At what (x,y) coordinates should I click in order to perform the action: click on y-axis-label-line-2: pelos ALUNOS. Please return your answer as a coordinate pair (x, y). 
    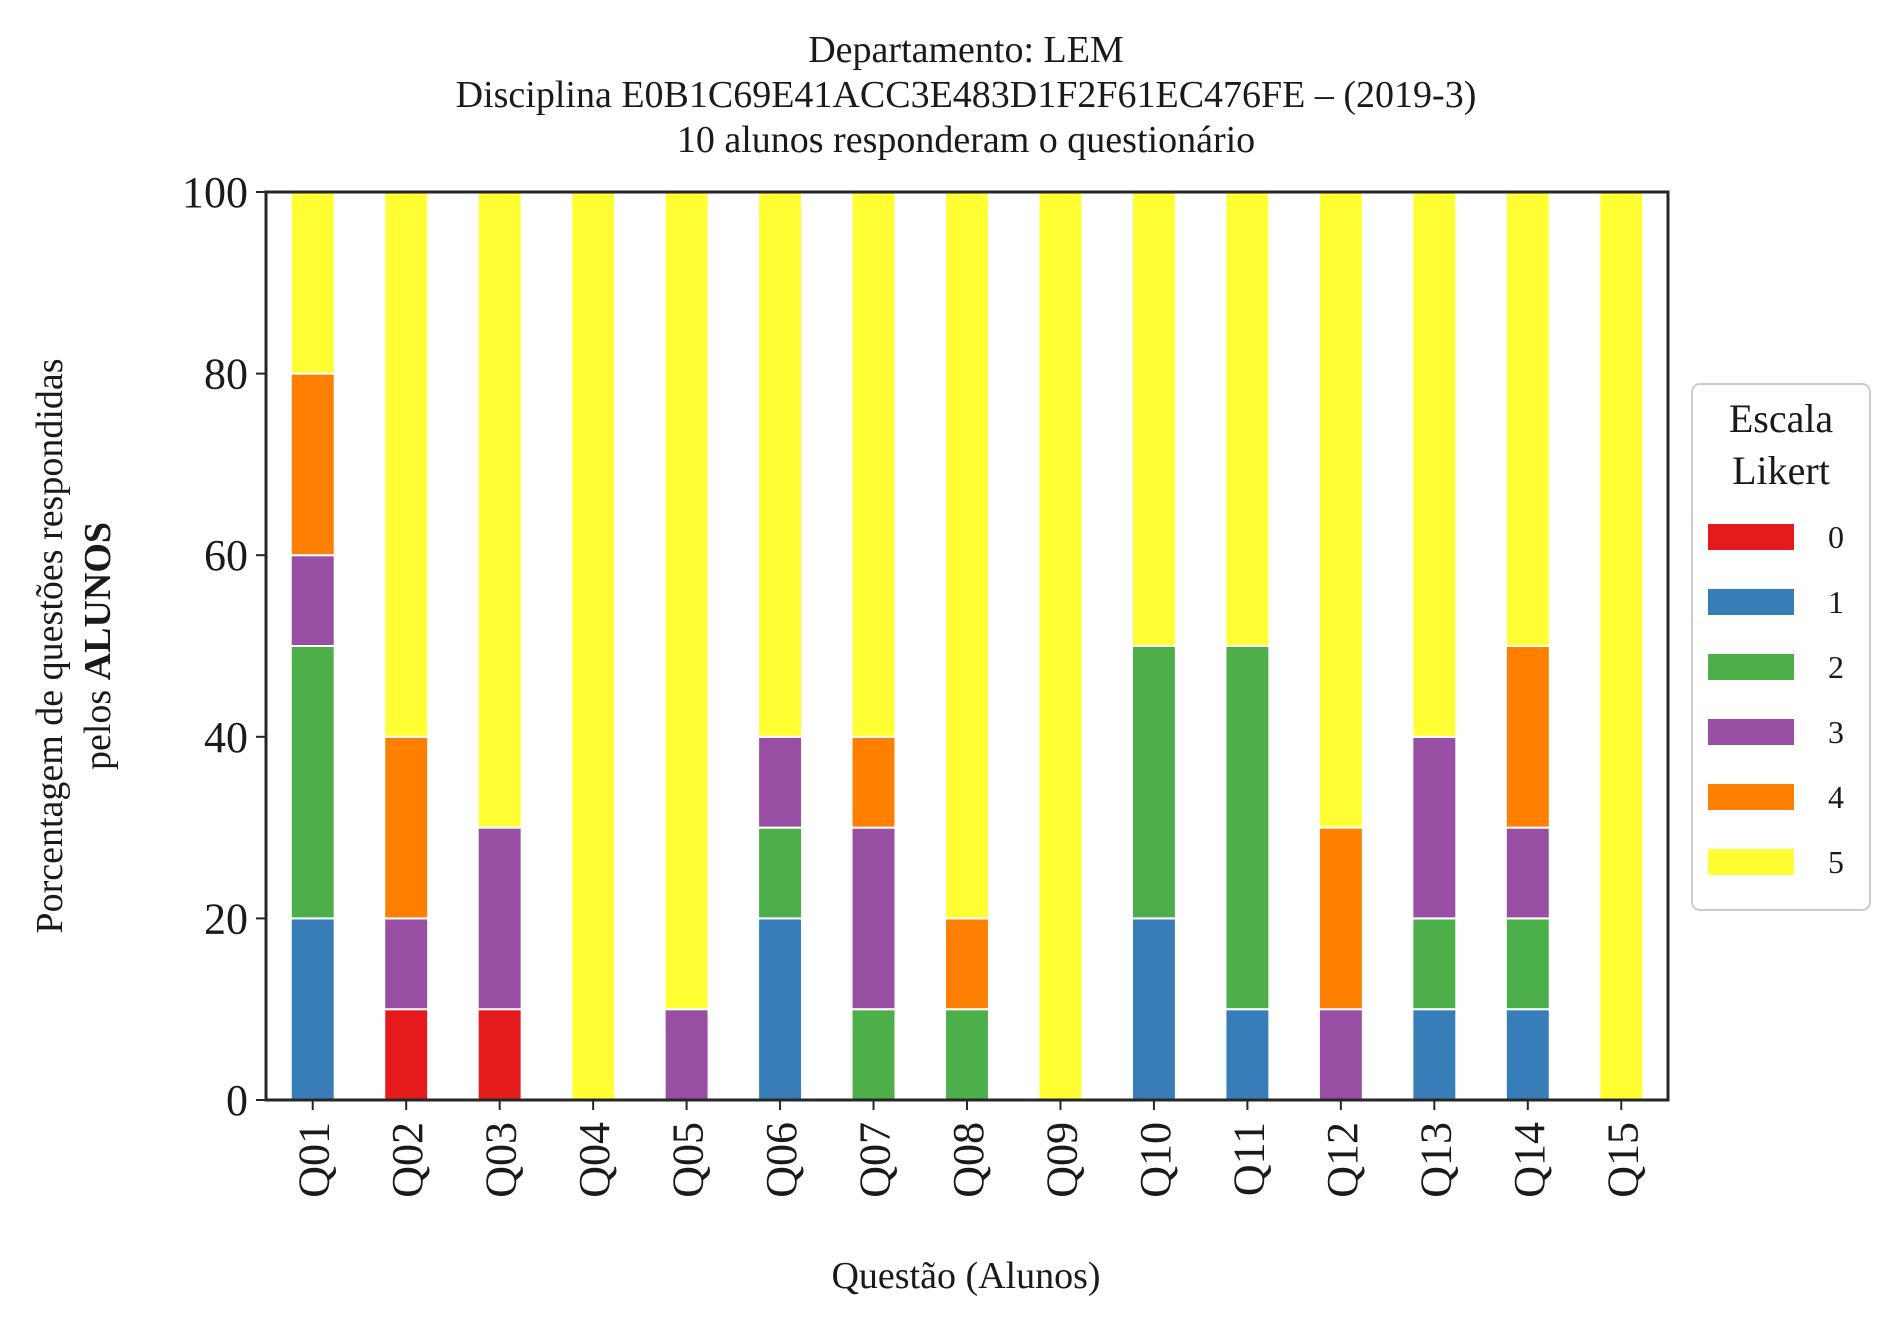
    Looking at the image, I should click on (98, 646).